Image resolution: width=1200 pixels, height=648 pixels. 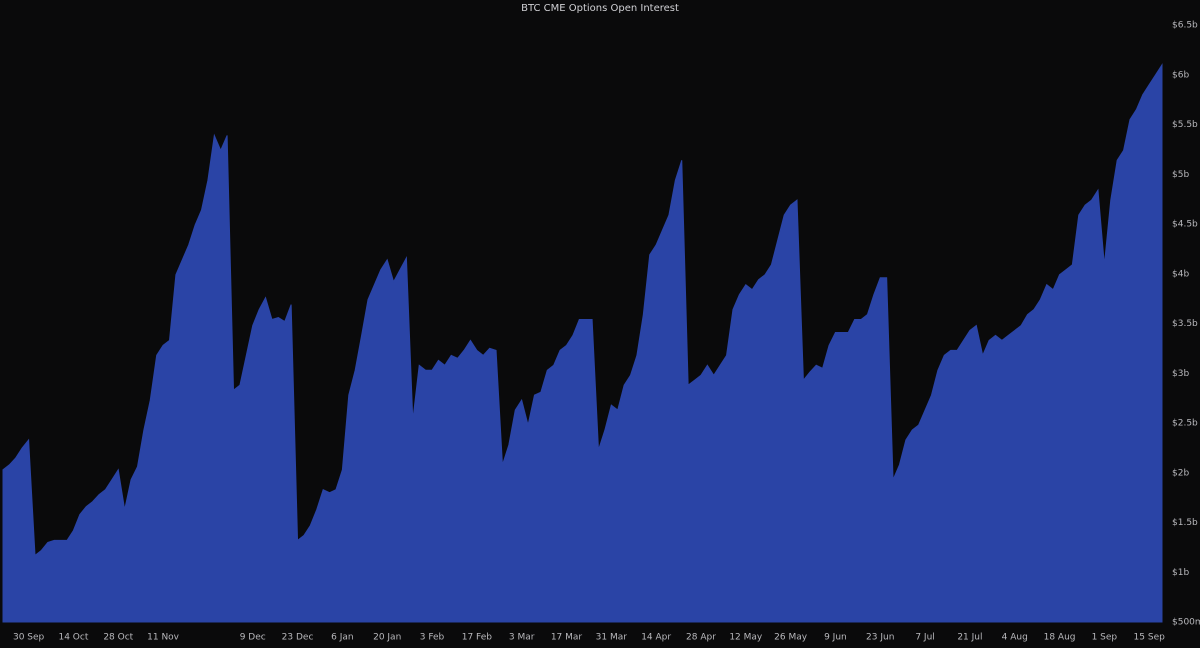 I want to click on y-tick-label: $2.5b, so click(x=1185, y=424).